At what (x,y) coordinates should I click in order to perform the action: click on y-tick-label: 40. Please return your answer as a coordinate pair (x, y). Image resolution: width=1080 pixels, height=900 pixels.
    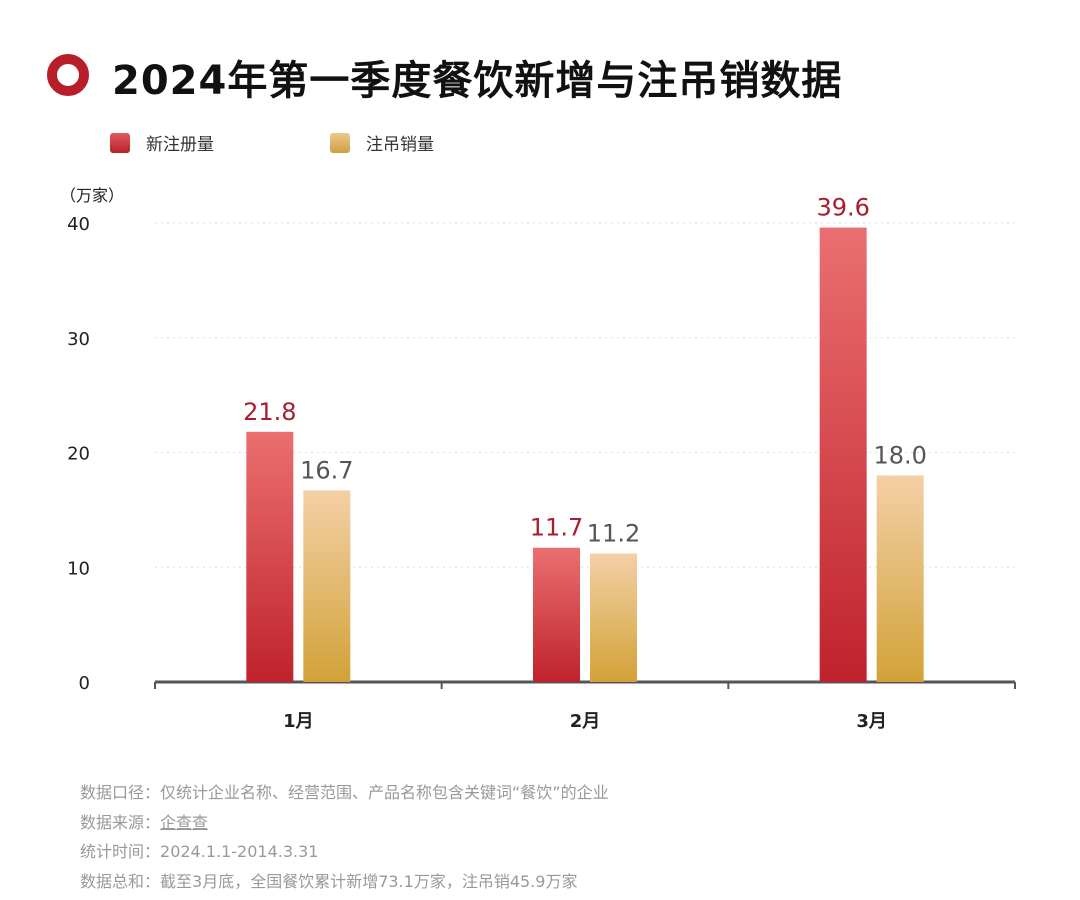
    Looking at the image, I should click on (78, 224).